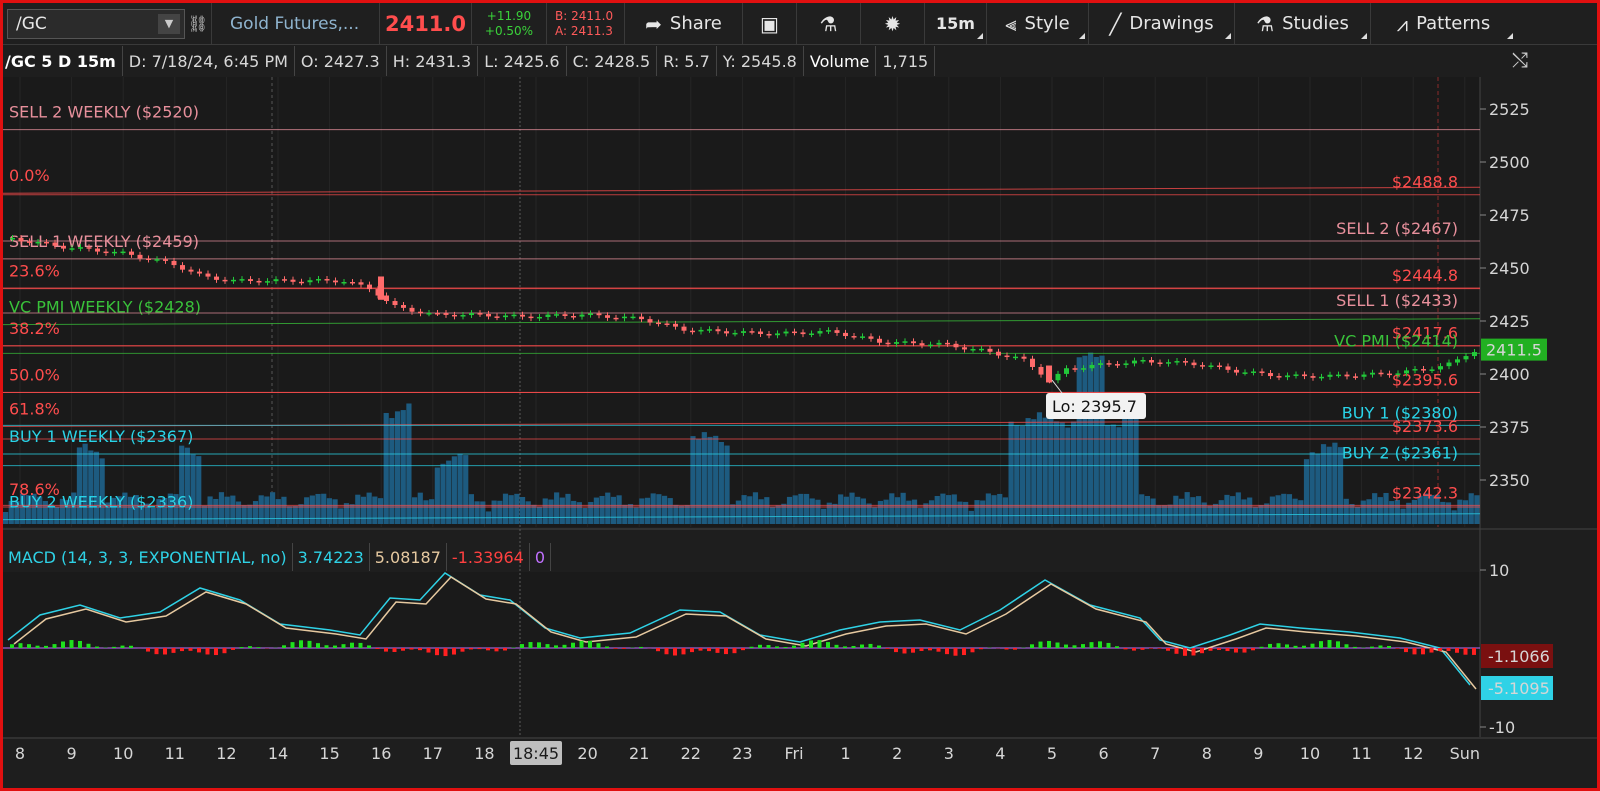  I want to click on studies-button: ⚗ Studies, so click(1302, 23).